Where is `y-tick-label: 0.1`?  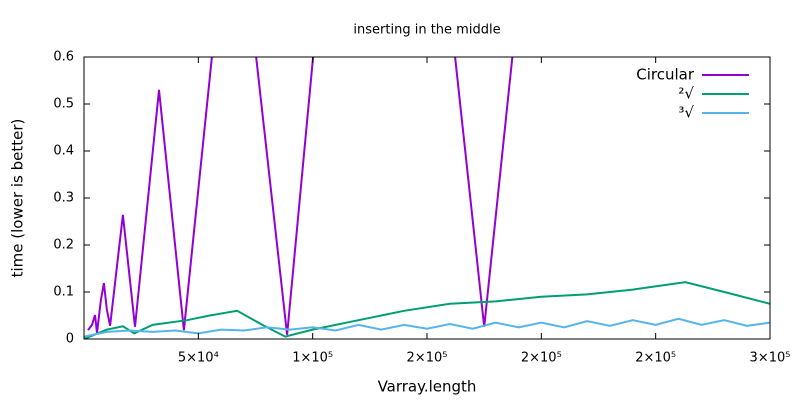 y-tick-label: 0.1 is located at coordinates (63, 292).